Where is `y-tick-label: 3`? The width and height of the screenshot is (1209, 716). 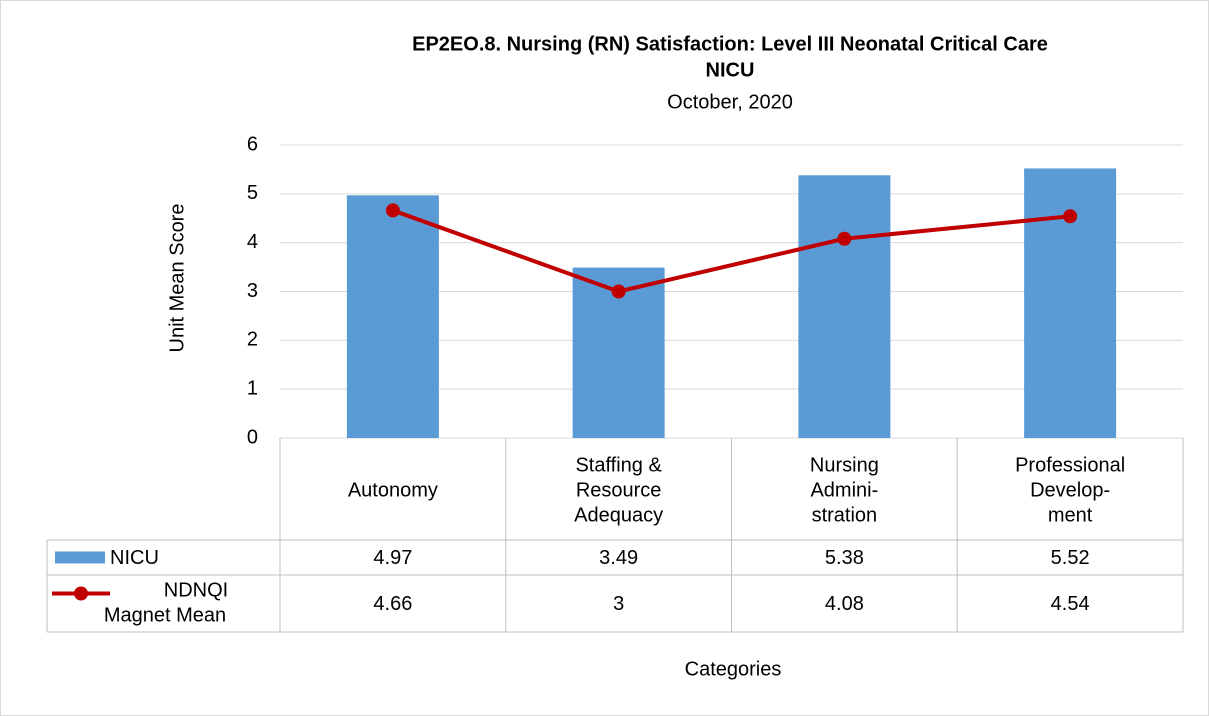 y-tick-label: 3 is located at coordinates (252, 291).